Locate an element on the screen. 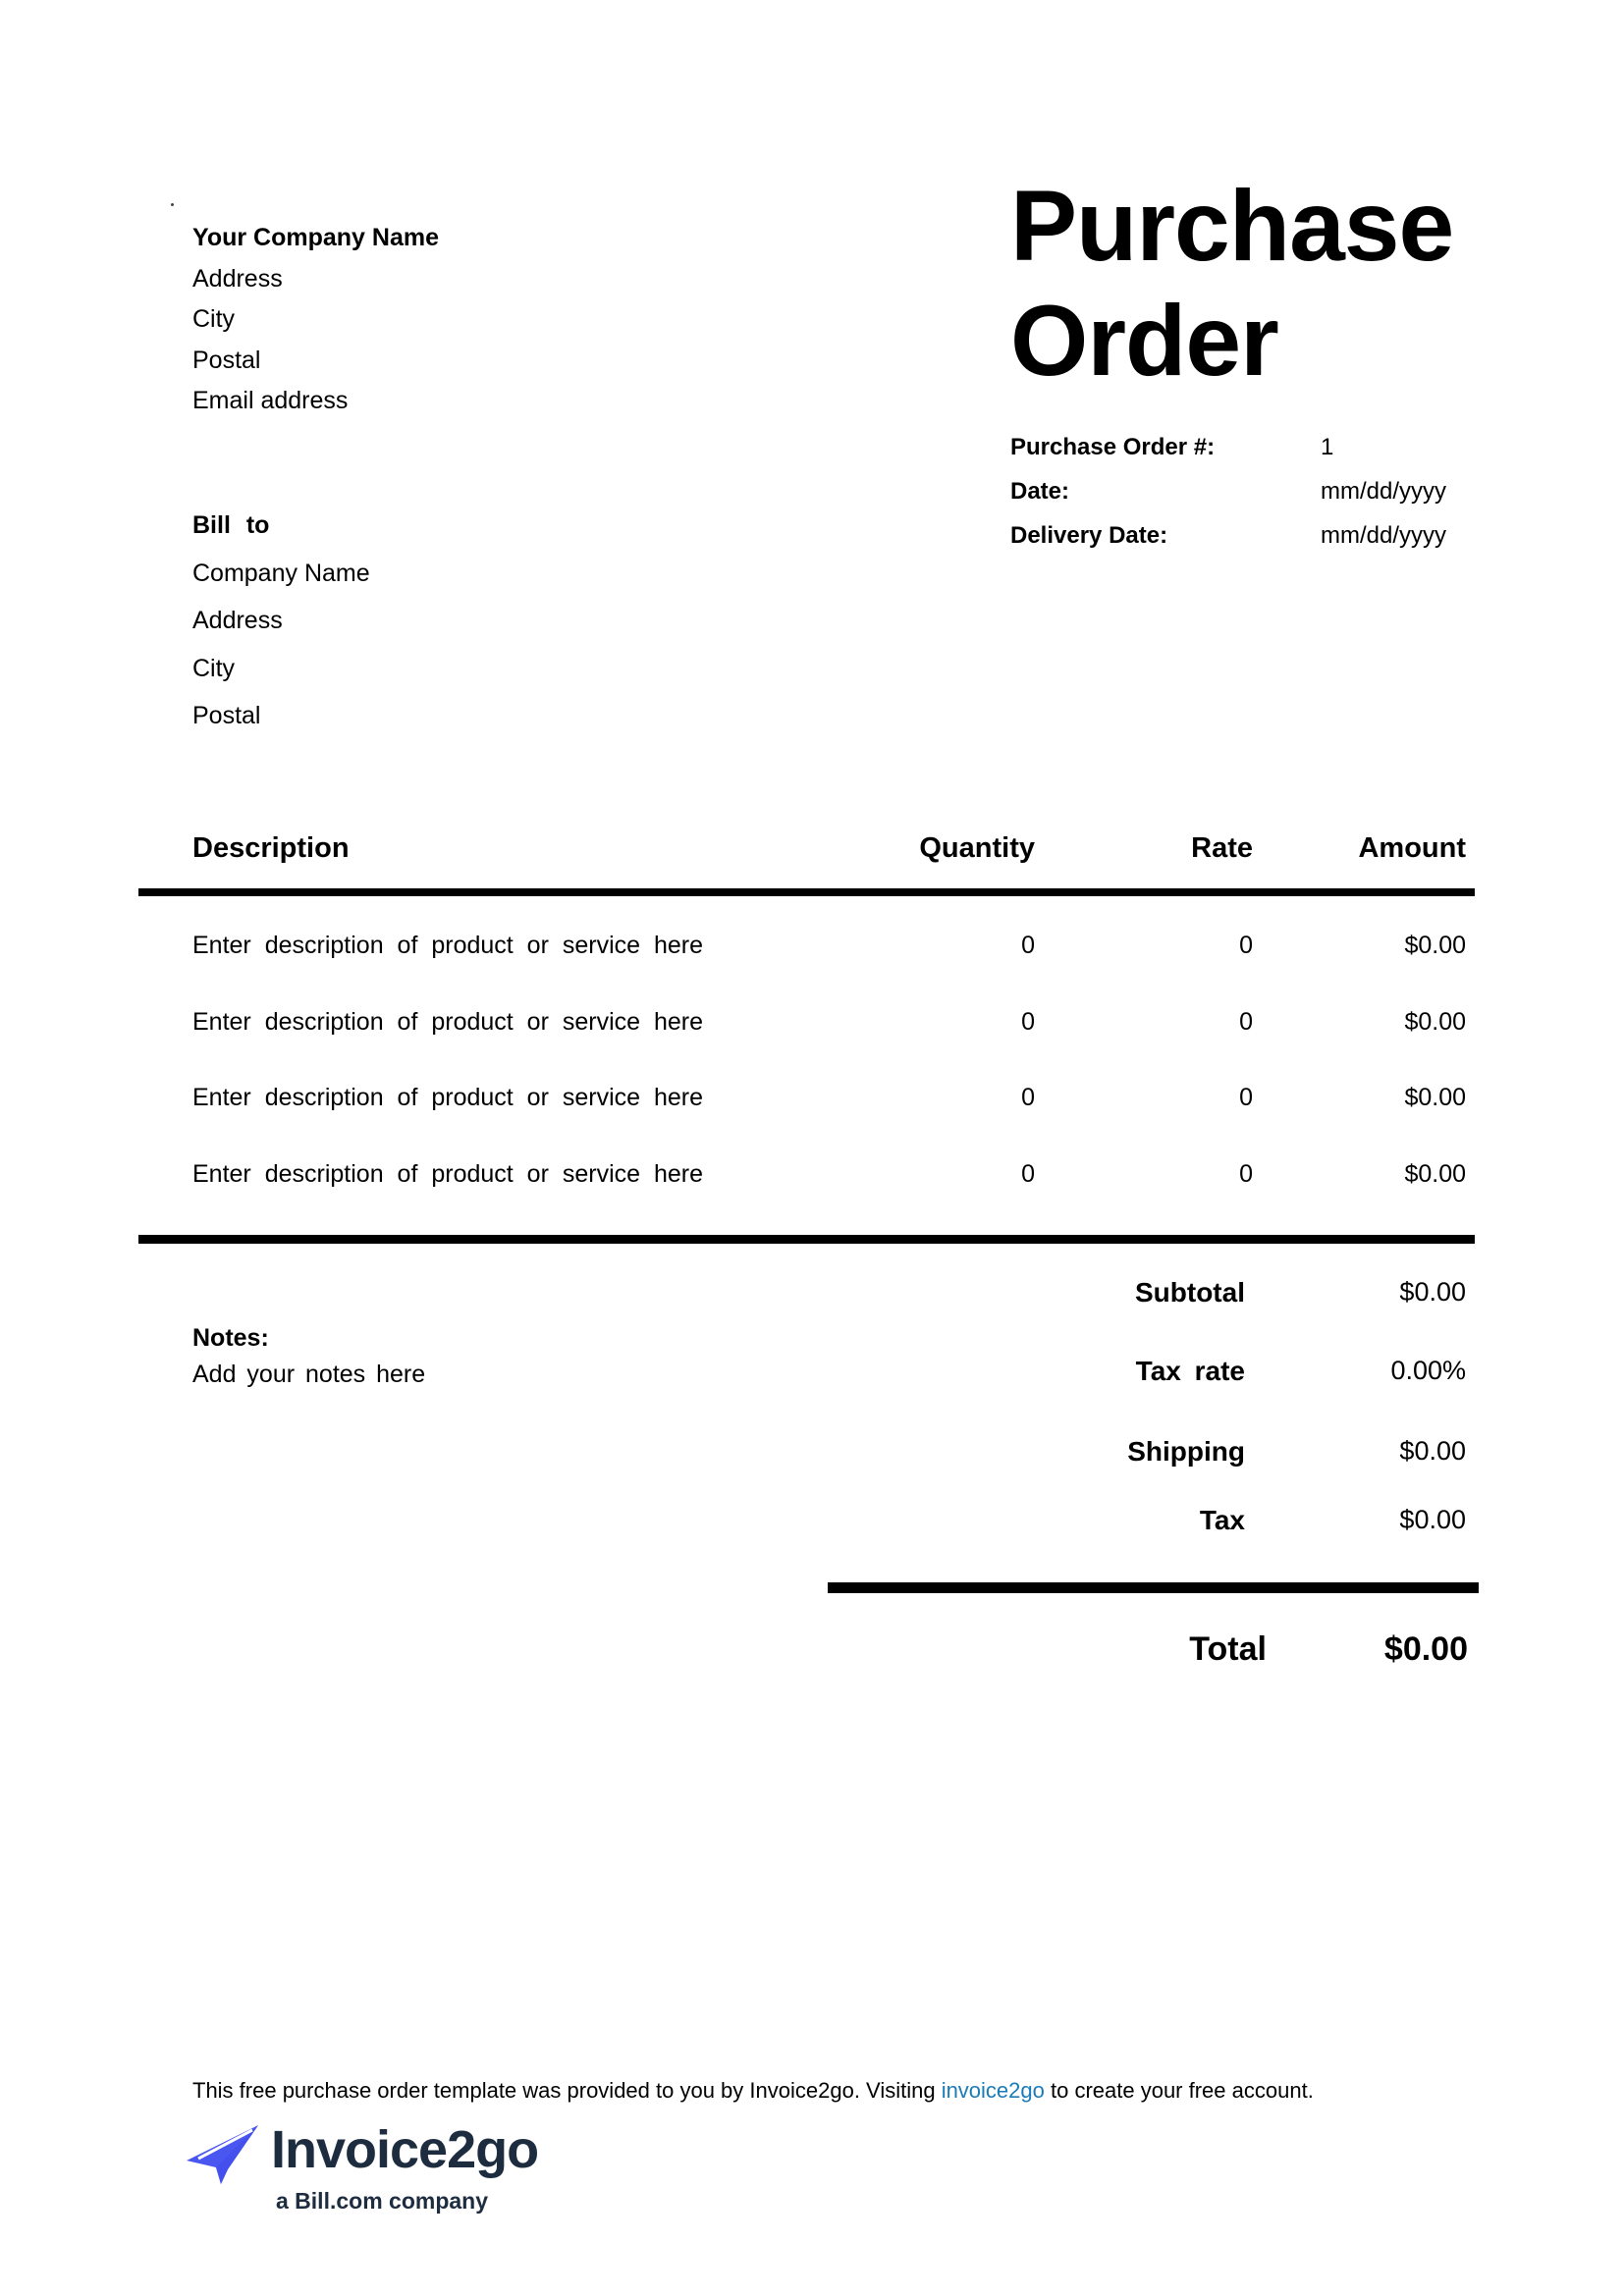 Image resolution: width=1624 pixels, height=2296 pixels. shipping-label: Shipping is located at coordinates (1186, 1451).